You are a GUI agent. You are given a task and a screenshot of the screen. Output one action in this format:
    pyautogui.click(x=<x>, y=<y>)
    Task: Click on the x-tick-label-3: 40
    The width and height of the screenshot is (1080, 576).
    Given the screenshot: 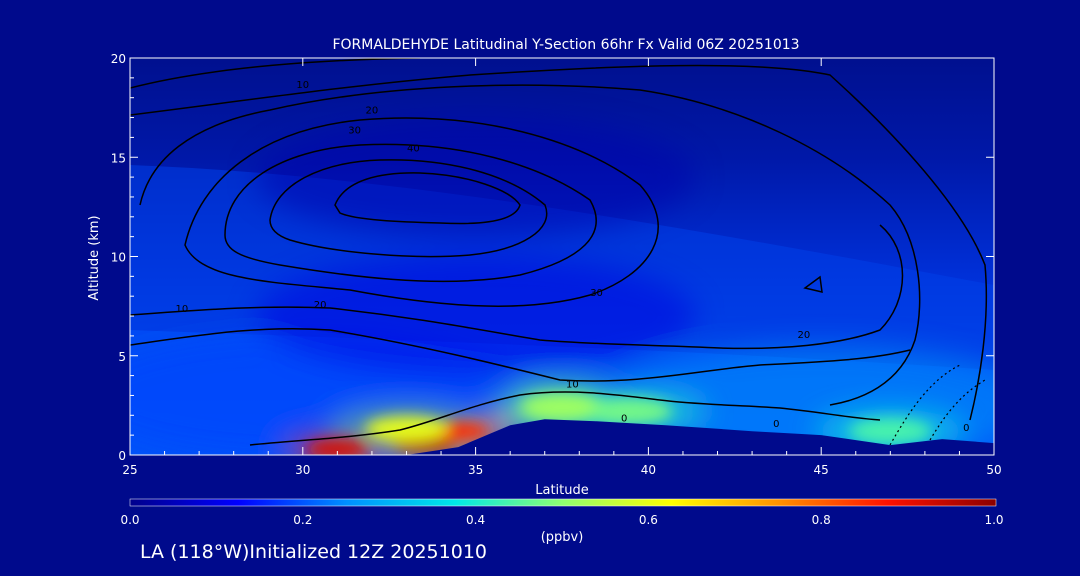 What is the action you would take?
    pyautogui.click(x=648, y=470)
    